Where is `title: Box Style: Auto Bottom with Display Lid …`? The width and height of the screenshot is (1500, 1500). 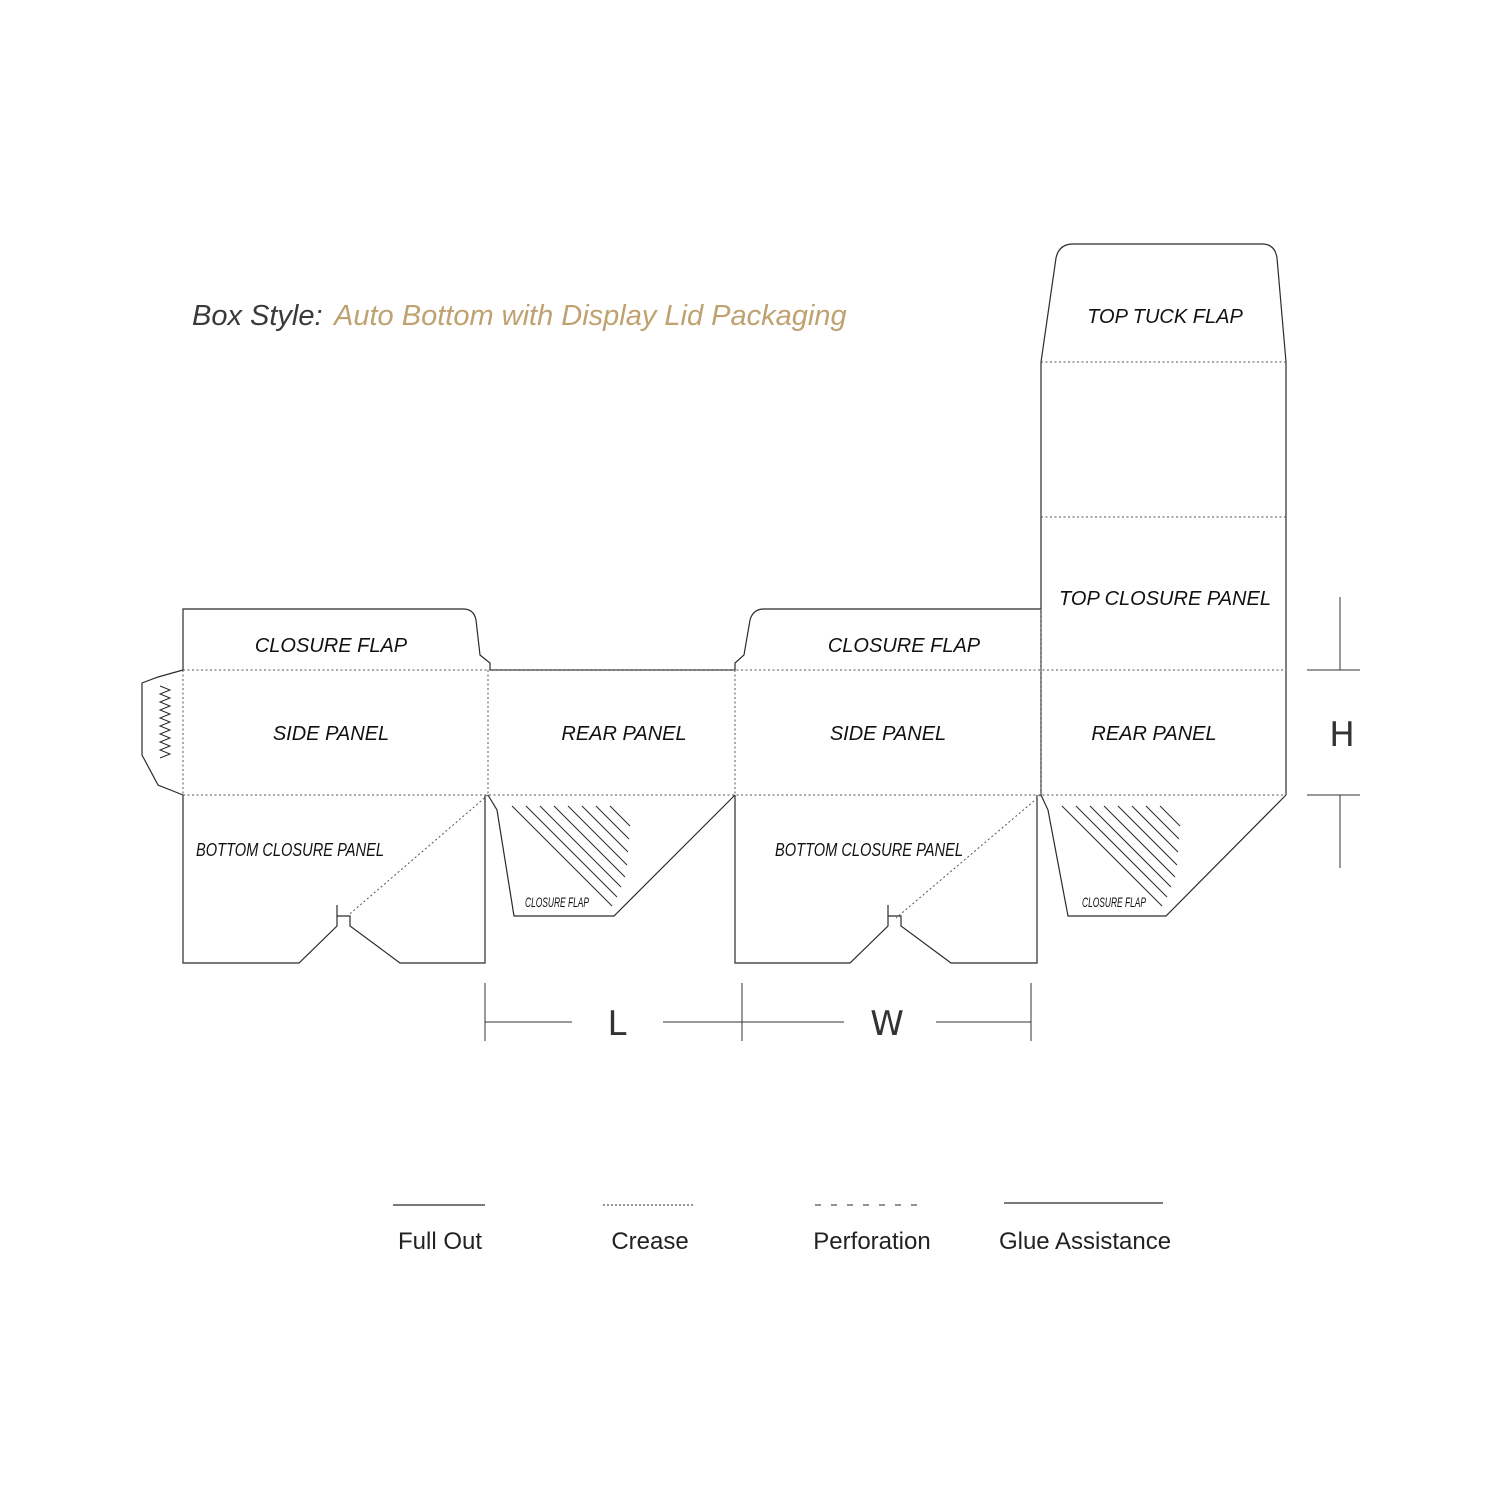
title: Box Style: Auto Bottom with Display Lid … is located at coordinates (519, 316).